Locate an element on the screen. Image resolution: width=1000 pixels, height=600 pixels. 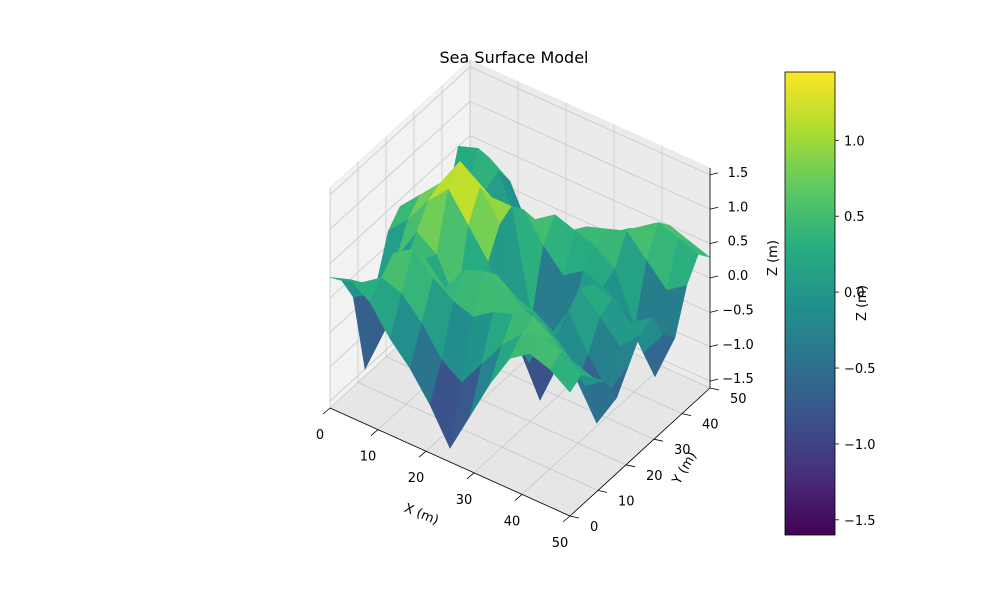
colorbar-label: Z (m) is located at coordinates (862, 303).